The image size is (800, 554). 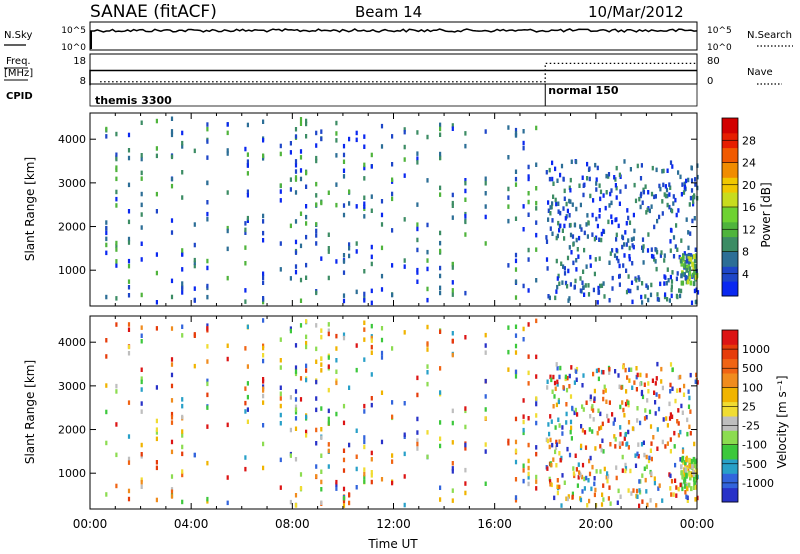 What do you see at coordinates (394, 38) in the screenshot?
I see `nsky-trace` at bounding box center [394, 38].